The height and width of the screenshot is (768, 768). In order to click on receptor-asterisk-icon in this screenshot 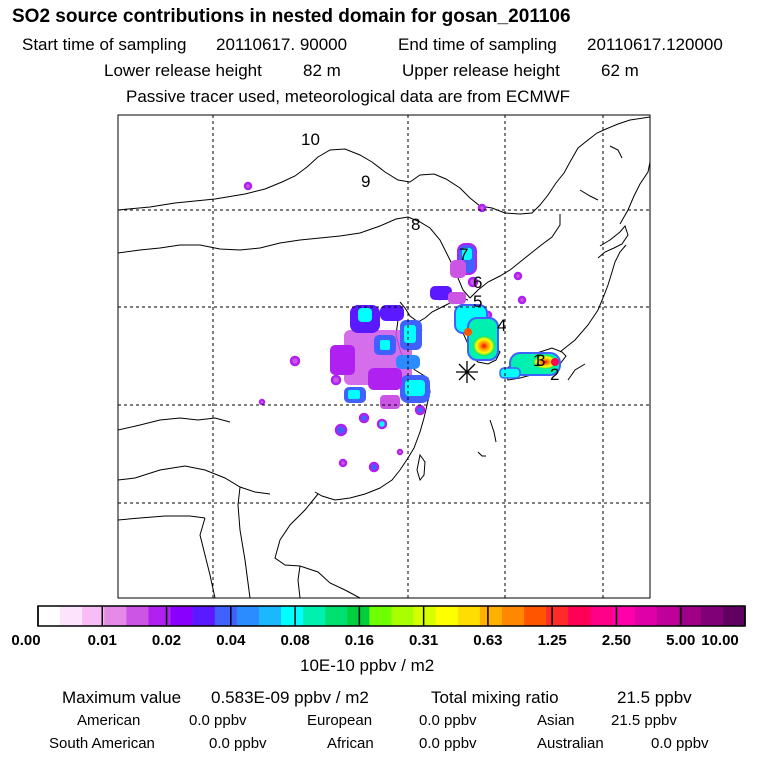, I will do `click(467, 372)`.